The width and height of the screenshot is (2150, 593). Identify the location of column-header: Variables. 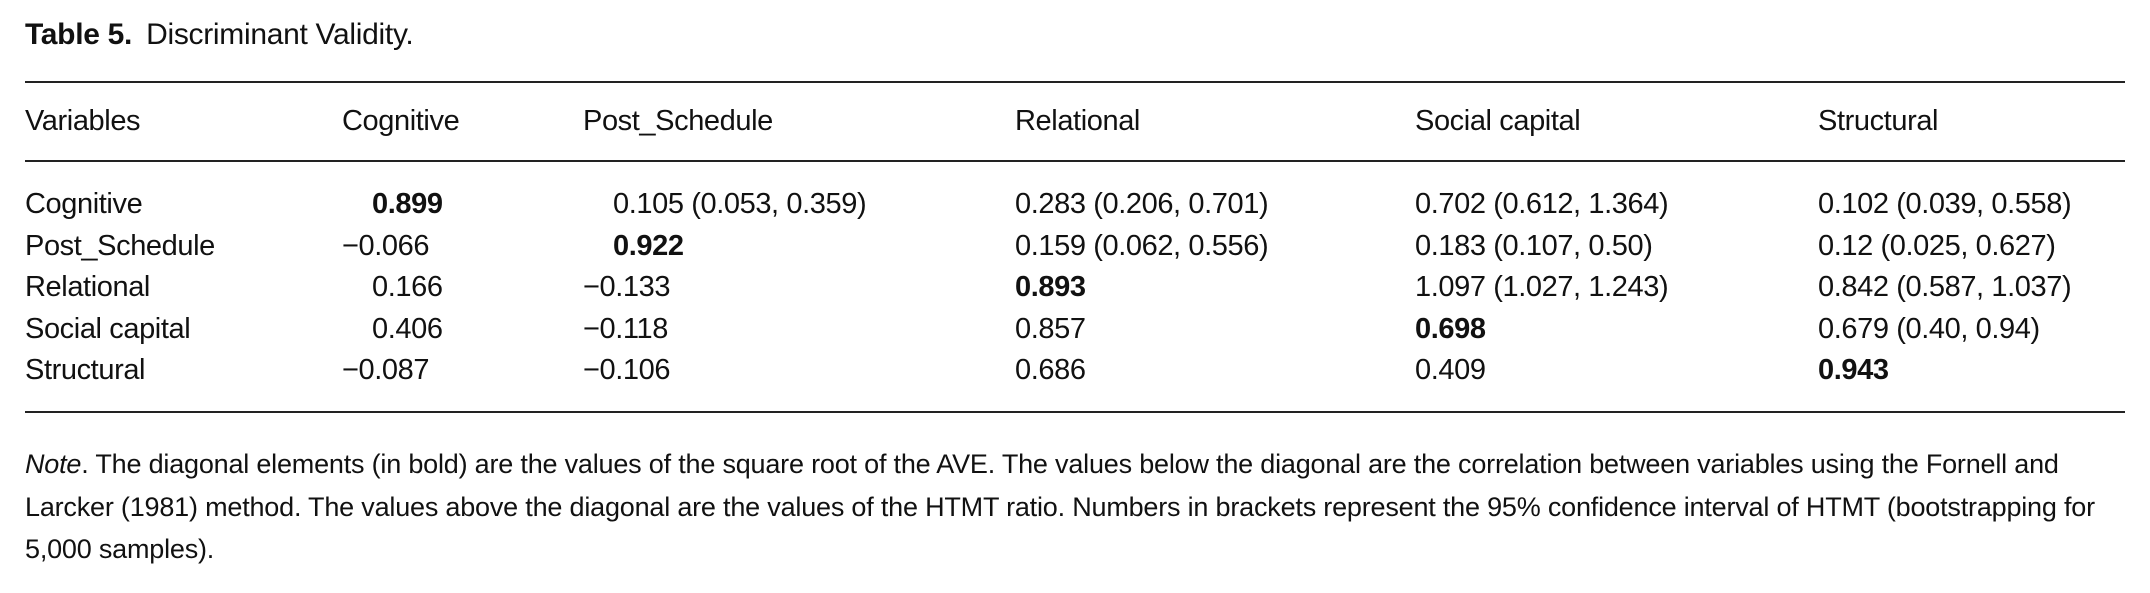
(83, 121).